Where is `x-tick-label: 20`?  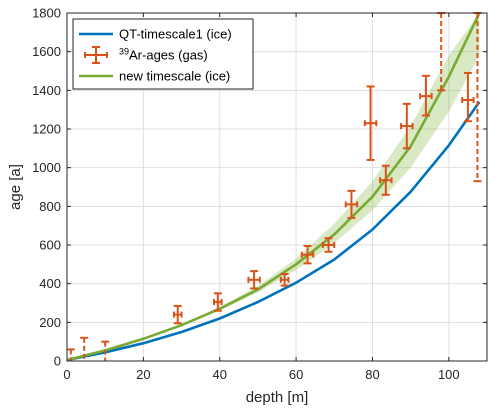
x-tick-label: 20 is located at coordinates (143, 374).